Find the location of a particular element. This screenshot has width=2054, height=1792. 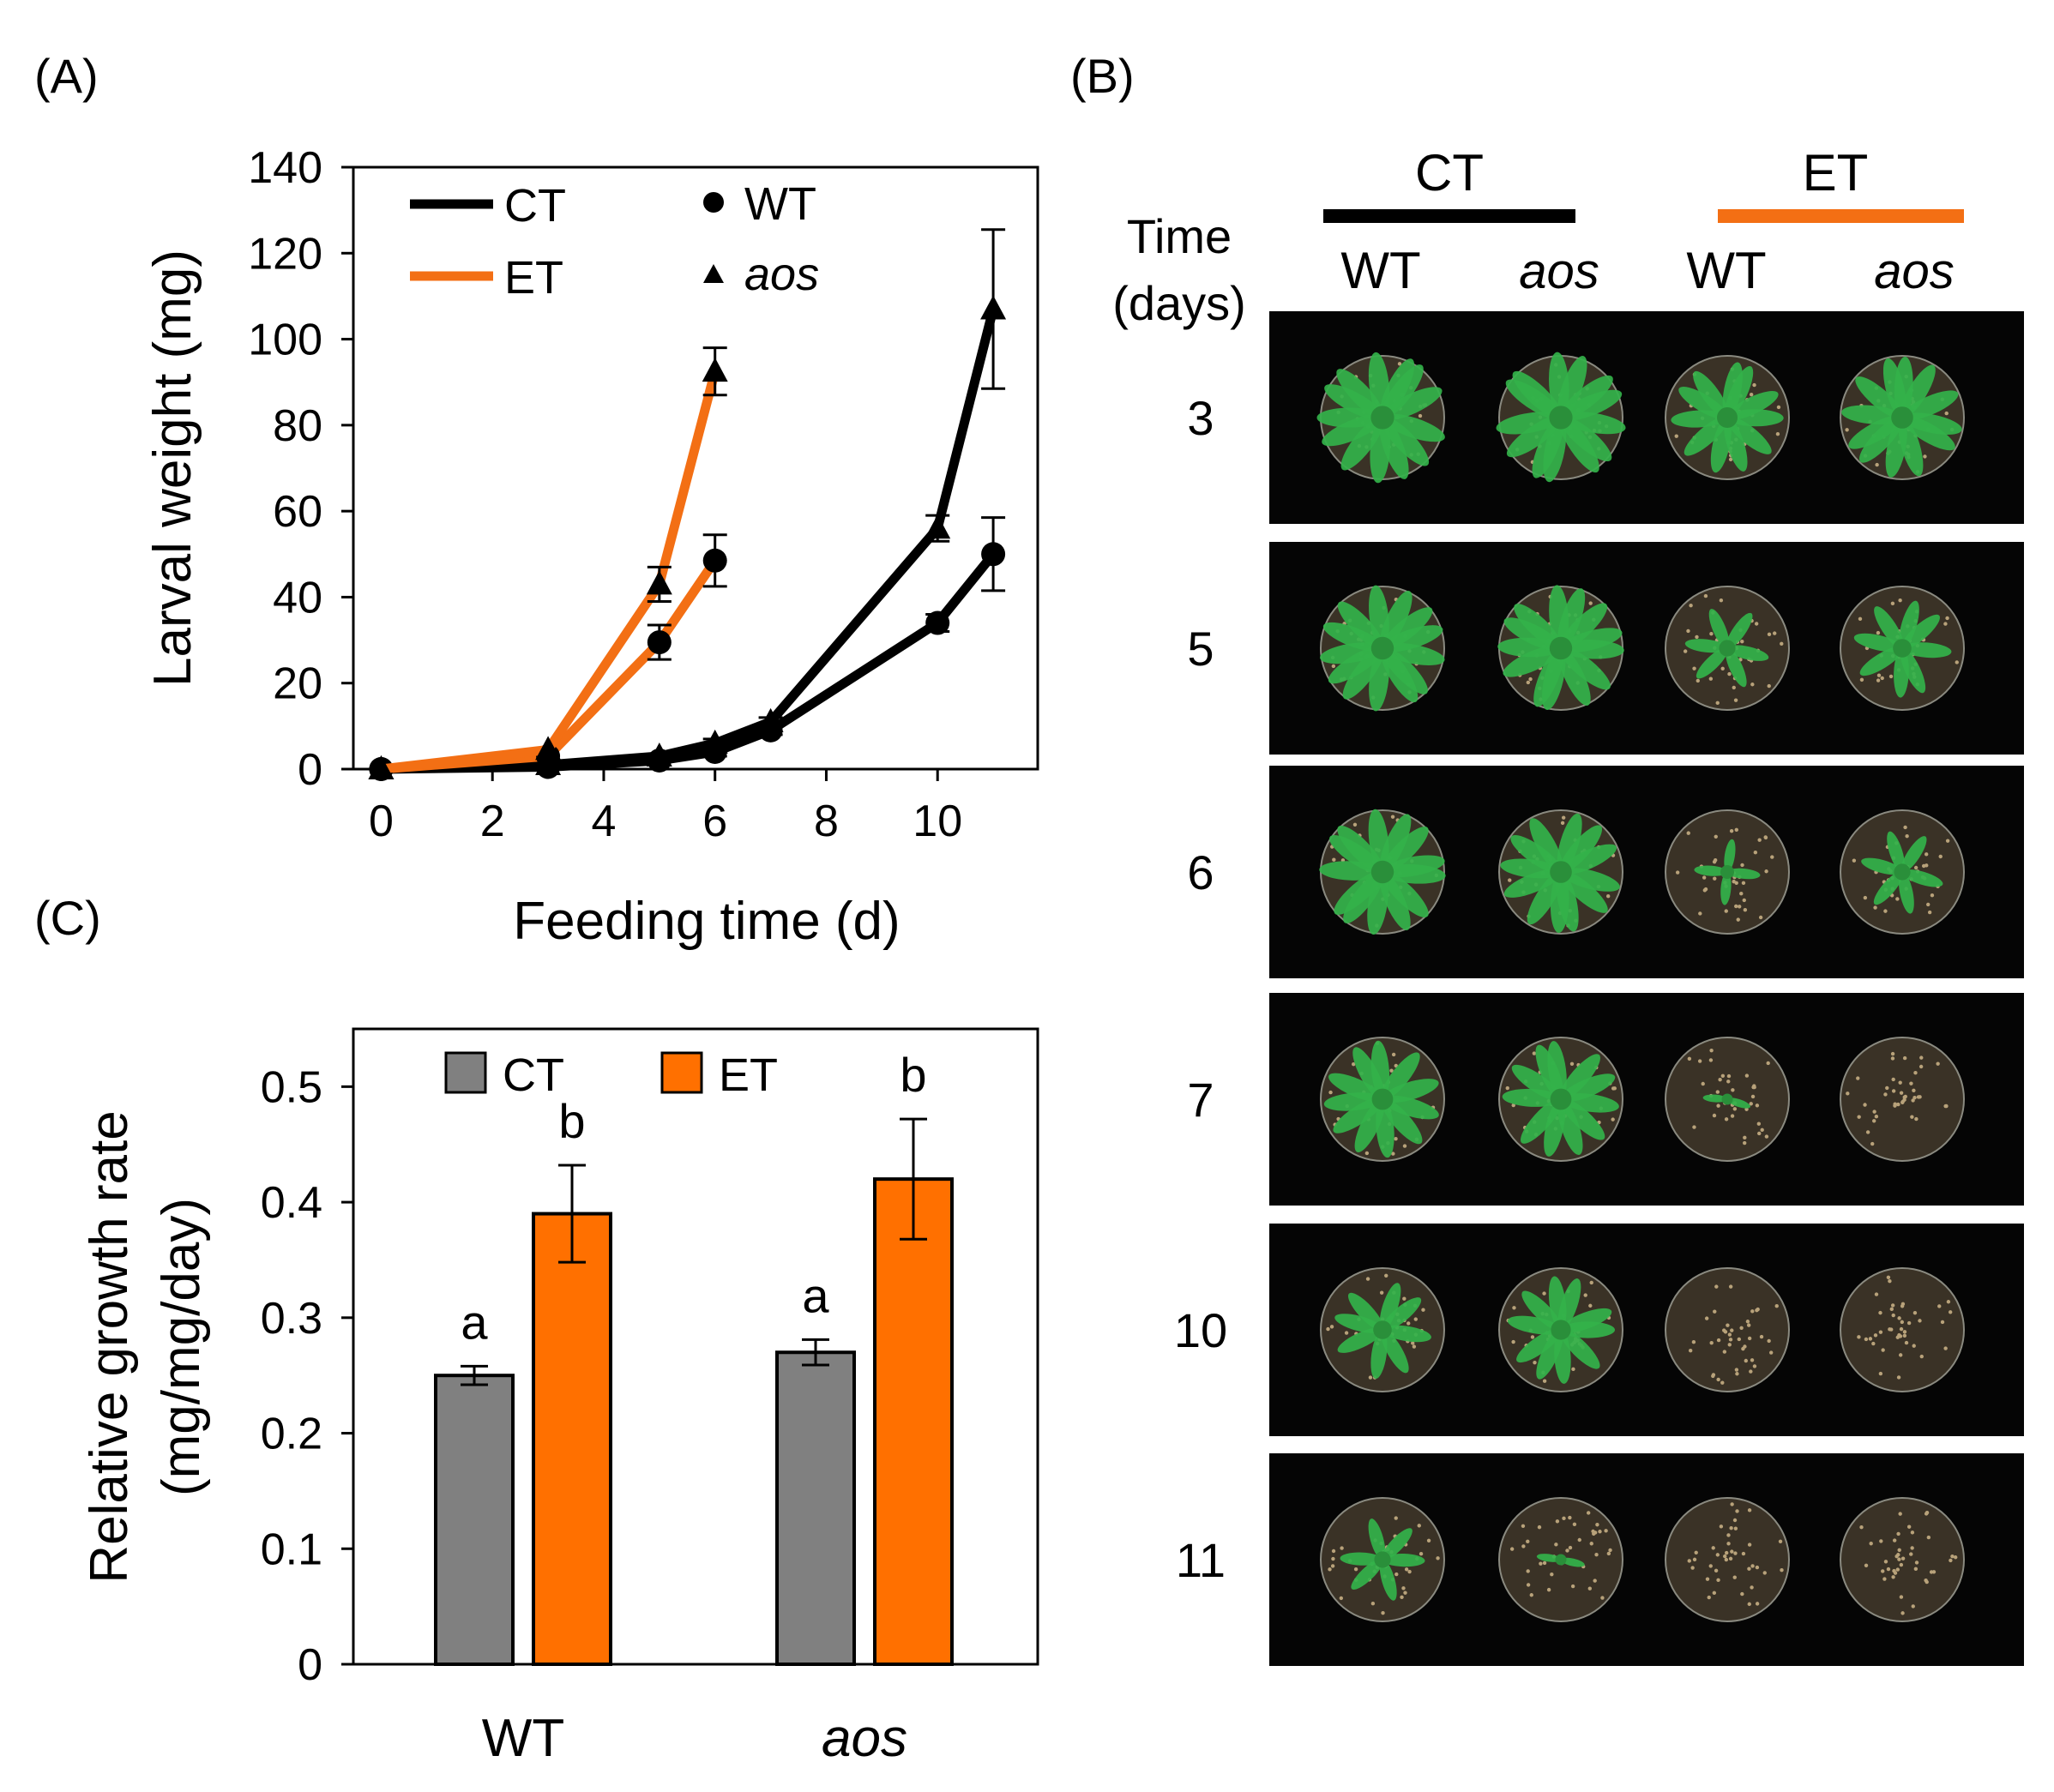

time-label: Time is located at coordinates (1179, 236).